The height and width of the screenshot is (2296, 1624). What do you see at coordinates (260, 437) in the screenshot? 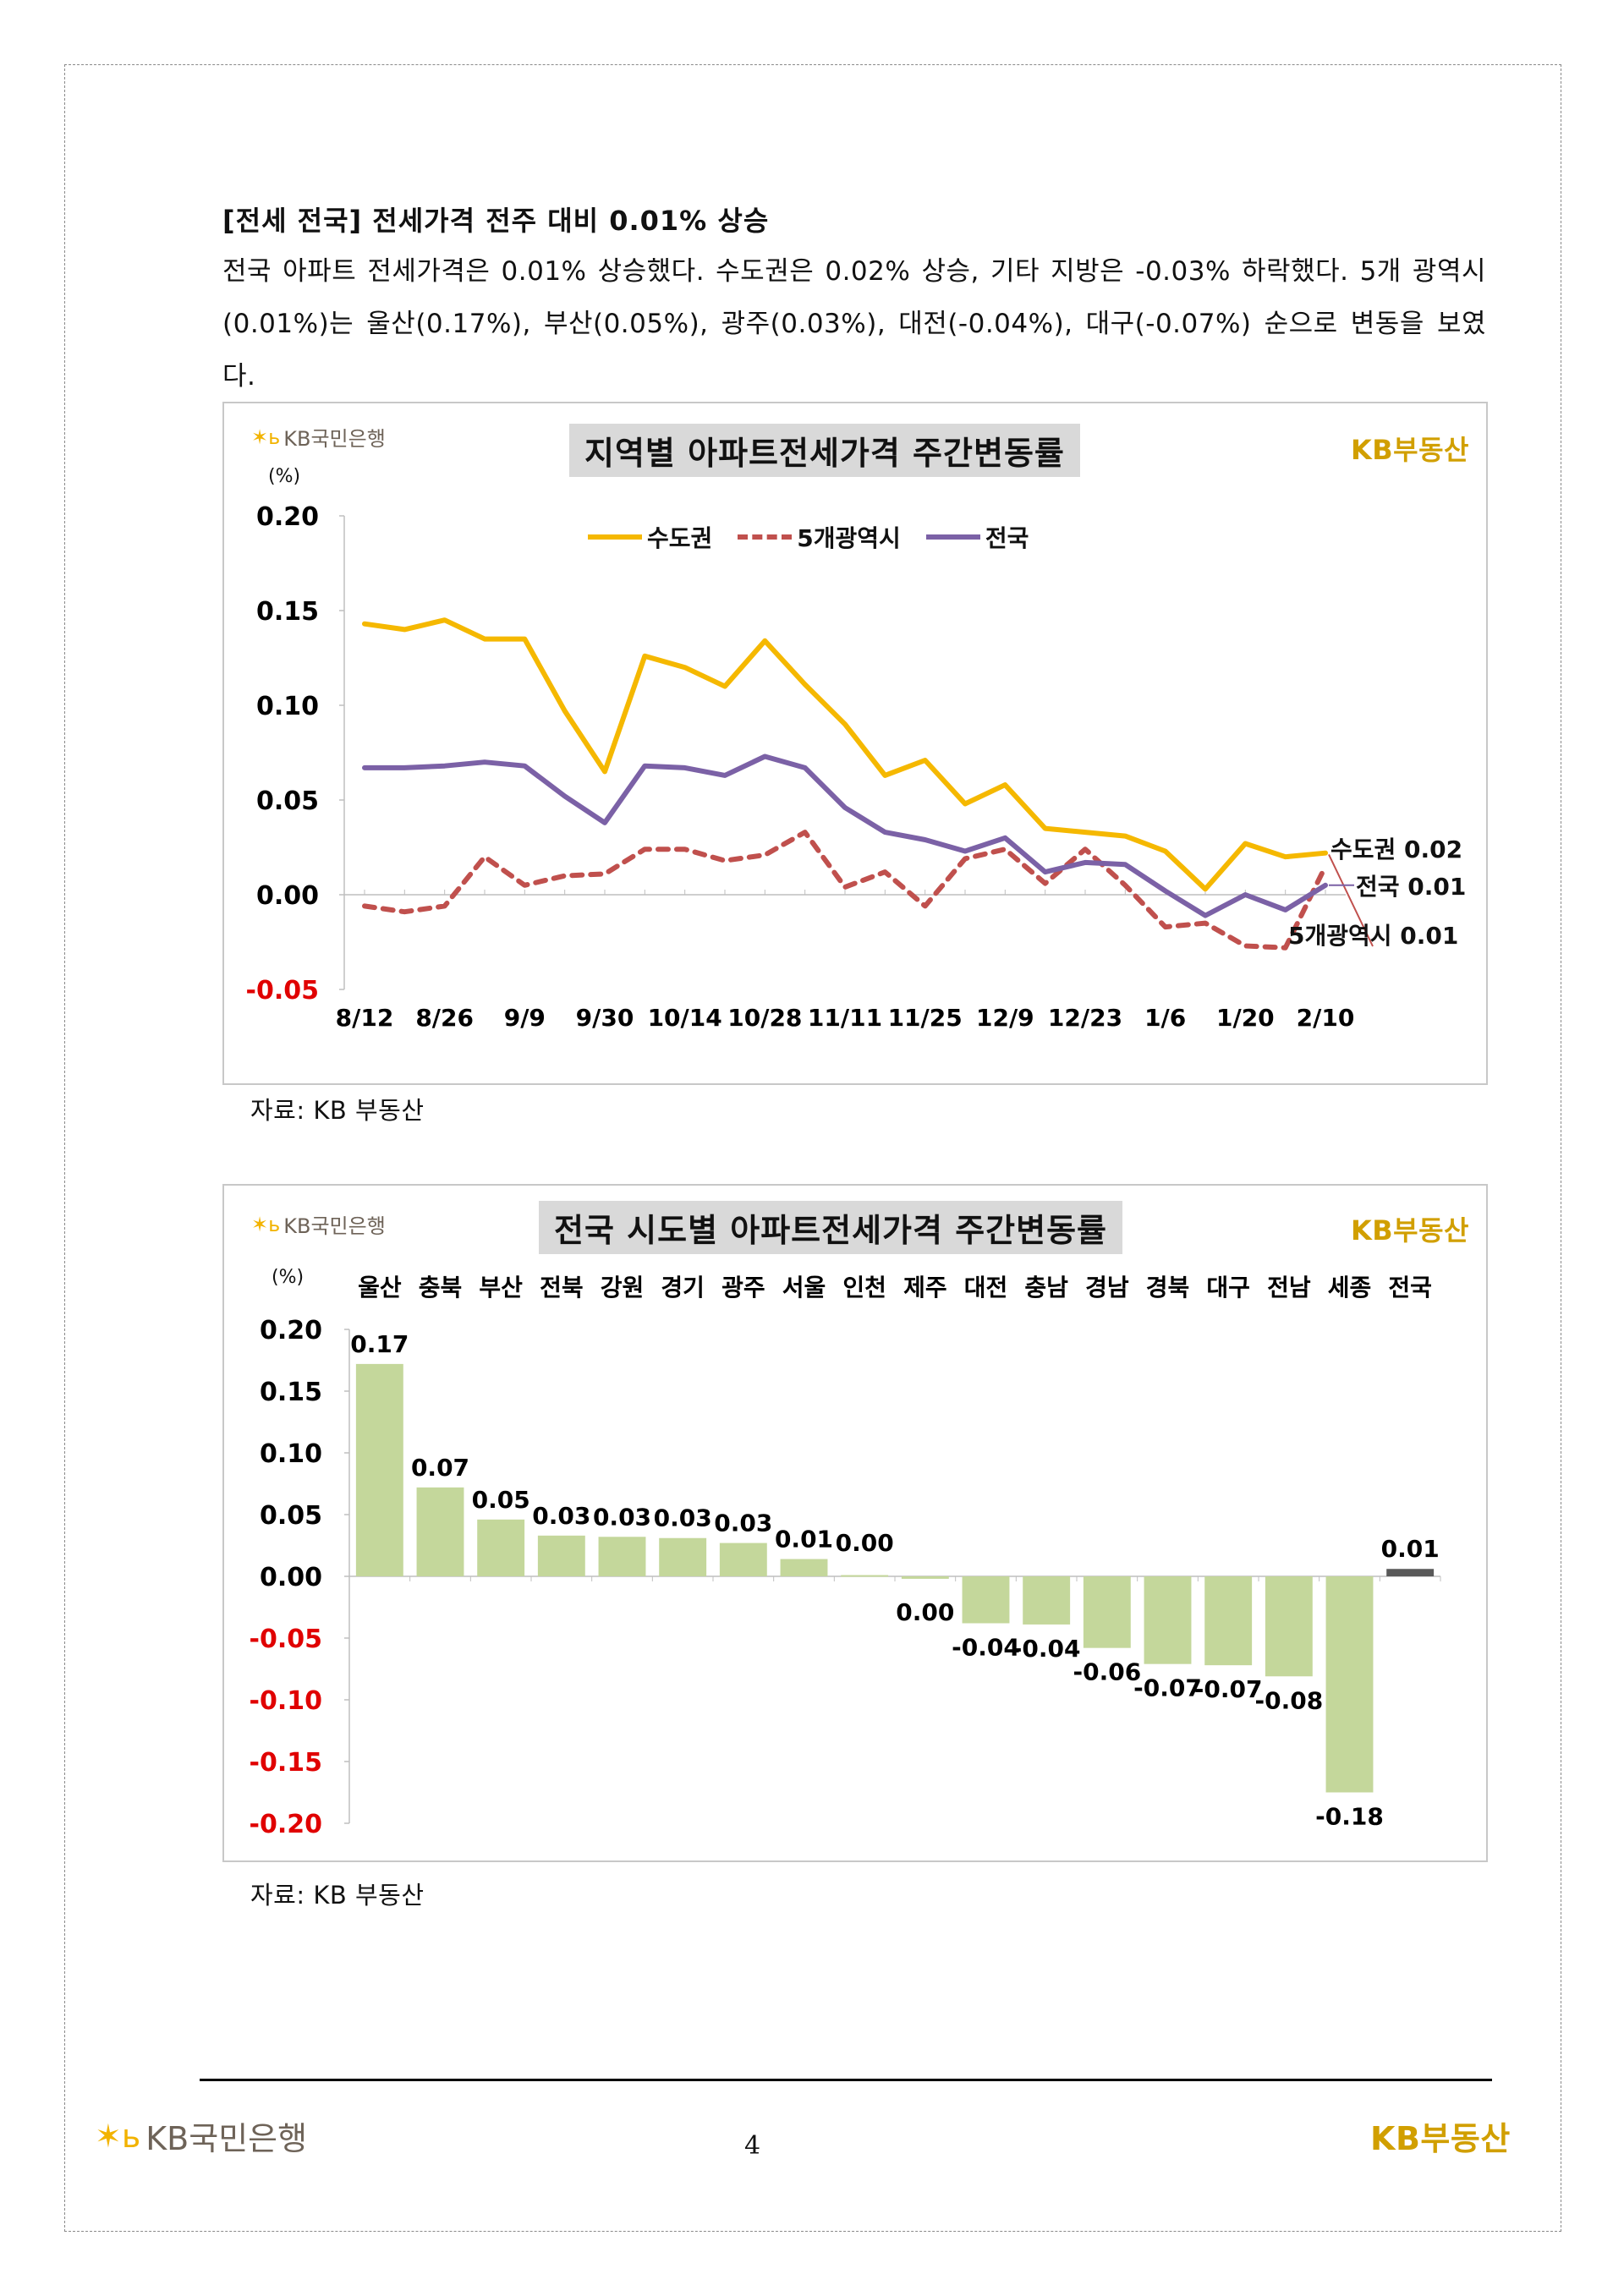
I see `kb-star-icon: ✶` at bounding box center [260, 437].